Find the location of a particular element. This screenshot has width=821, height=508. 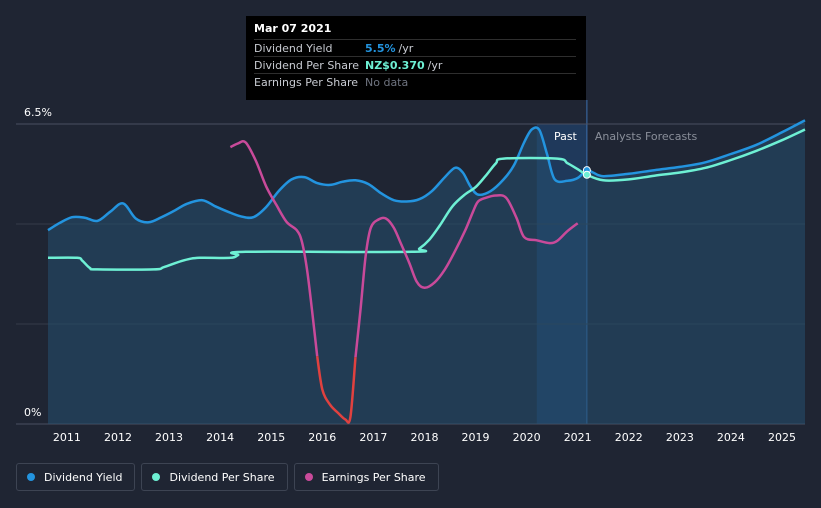

tooltip-date: Mar 07 2021 is located at coordinates (293, 28).